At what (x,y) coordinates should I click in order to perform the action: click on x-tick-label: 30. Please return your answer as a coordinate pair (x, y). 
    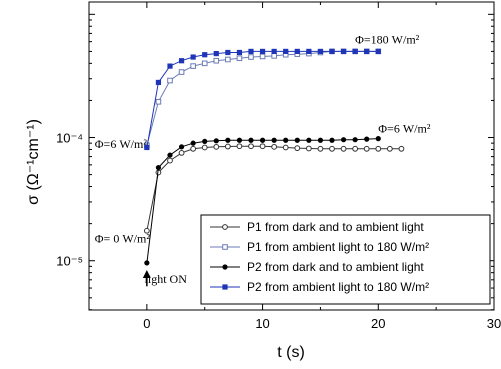
    Looking at the image, I should click on (494, 323).